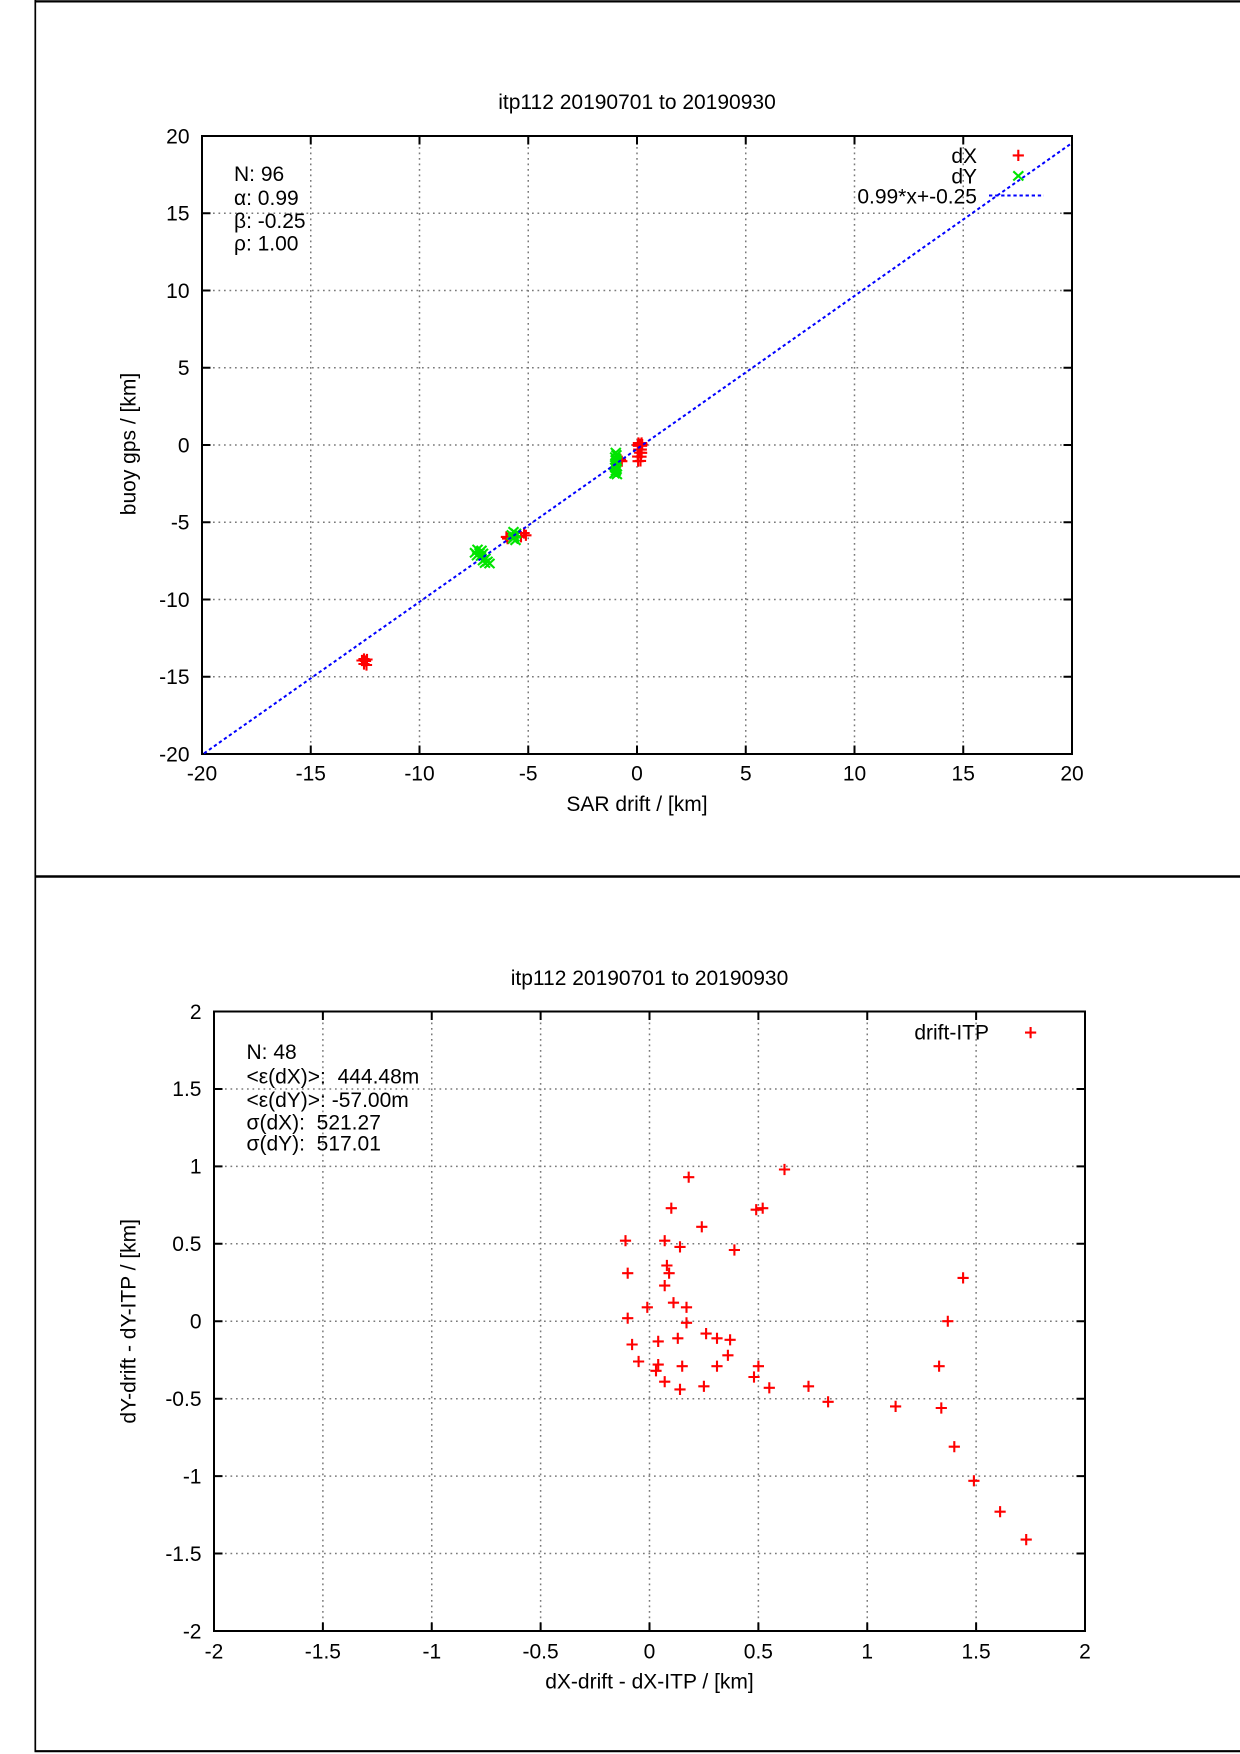  I want to click on svg-text: dY, so click(964, 176).